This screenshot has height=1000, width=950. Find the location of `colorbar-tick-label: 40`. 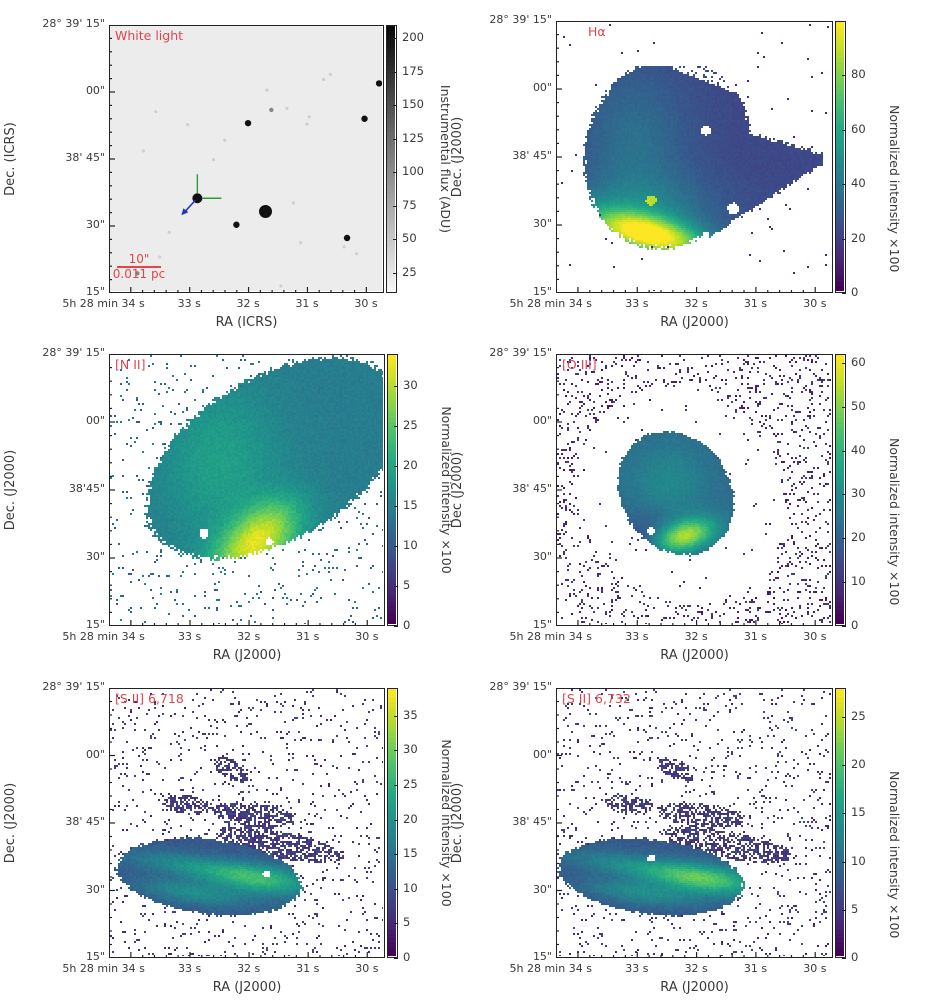

colorbar-tick-label: 40 is located at coordinates (858, 183).